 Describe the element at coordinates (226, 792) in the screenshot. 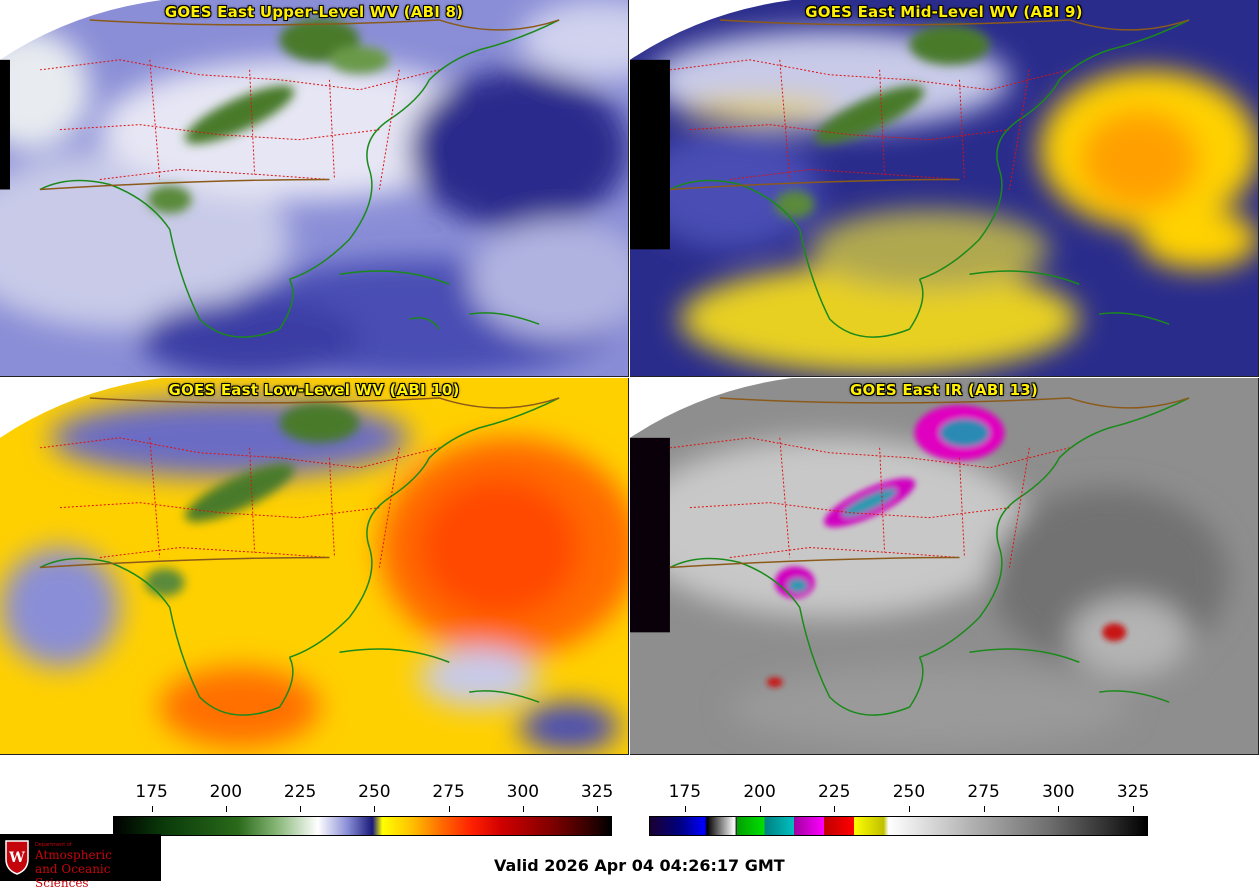

I see `wv-tick-label: 200` at that location.